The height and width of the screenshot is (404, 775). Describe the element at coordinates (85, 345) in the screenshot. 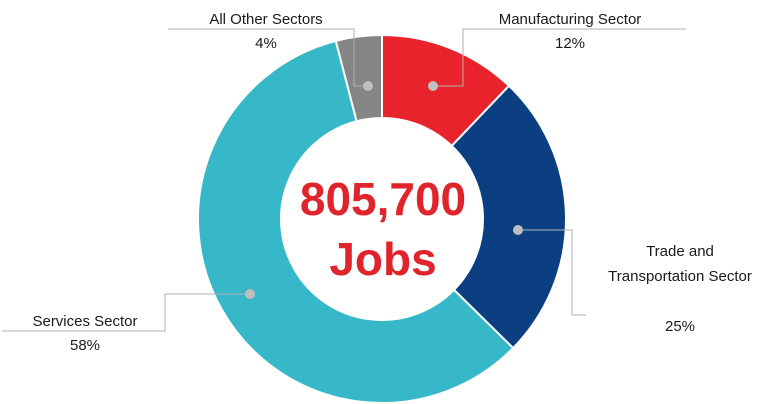

I see `slice-percent-label: 58%` at that location.